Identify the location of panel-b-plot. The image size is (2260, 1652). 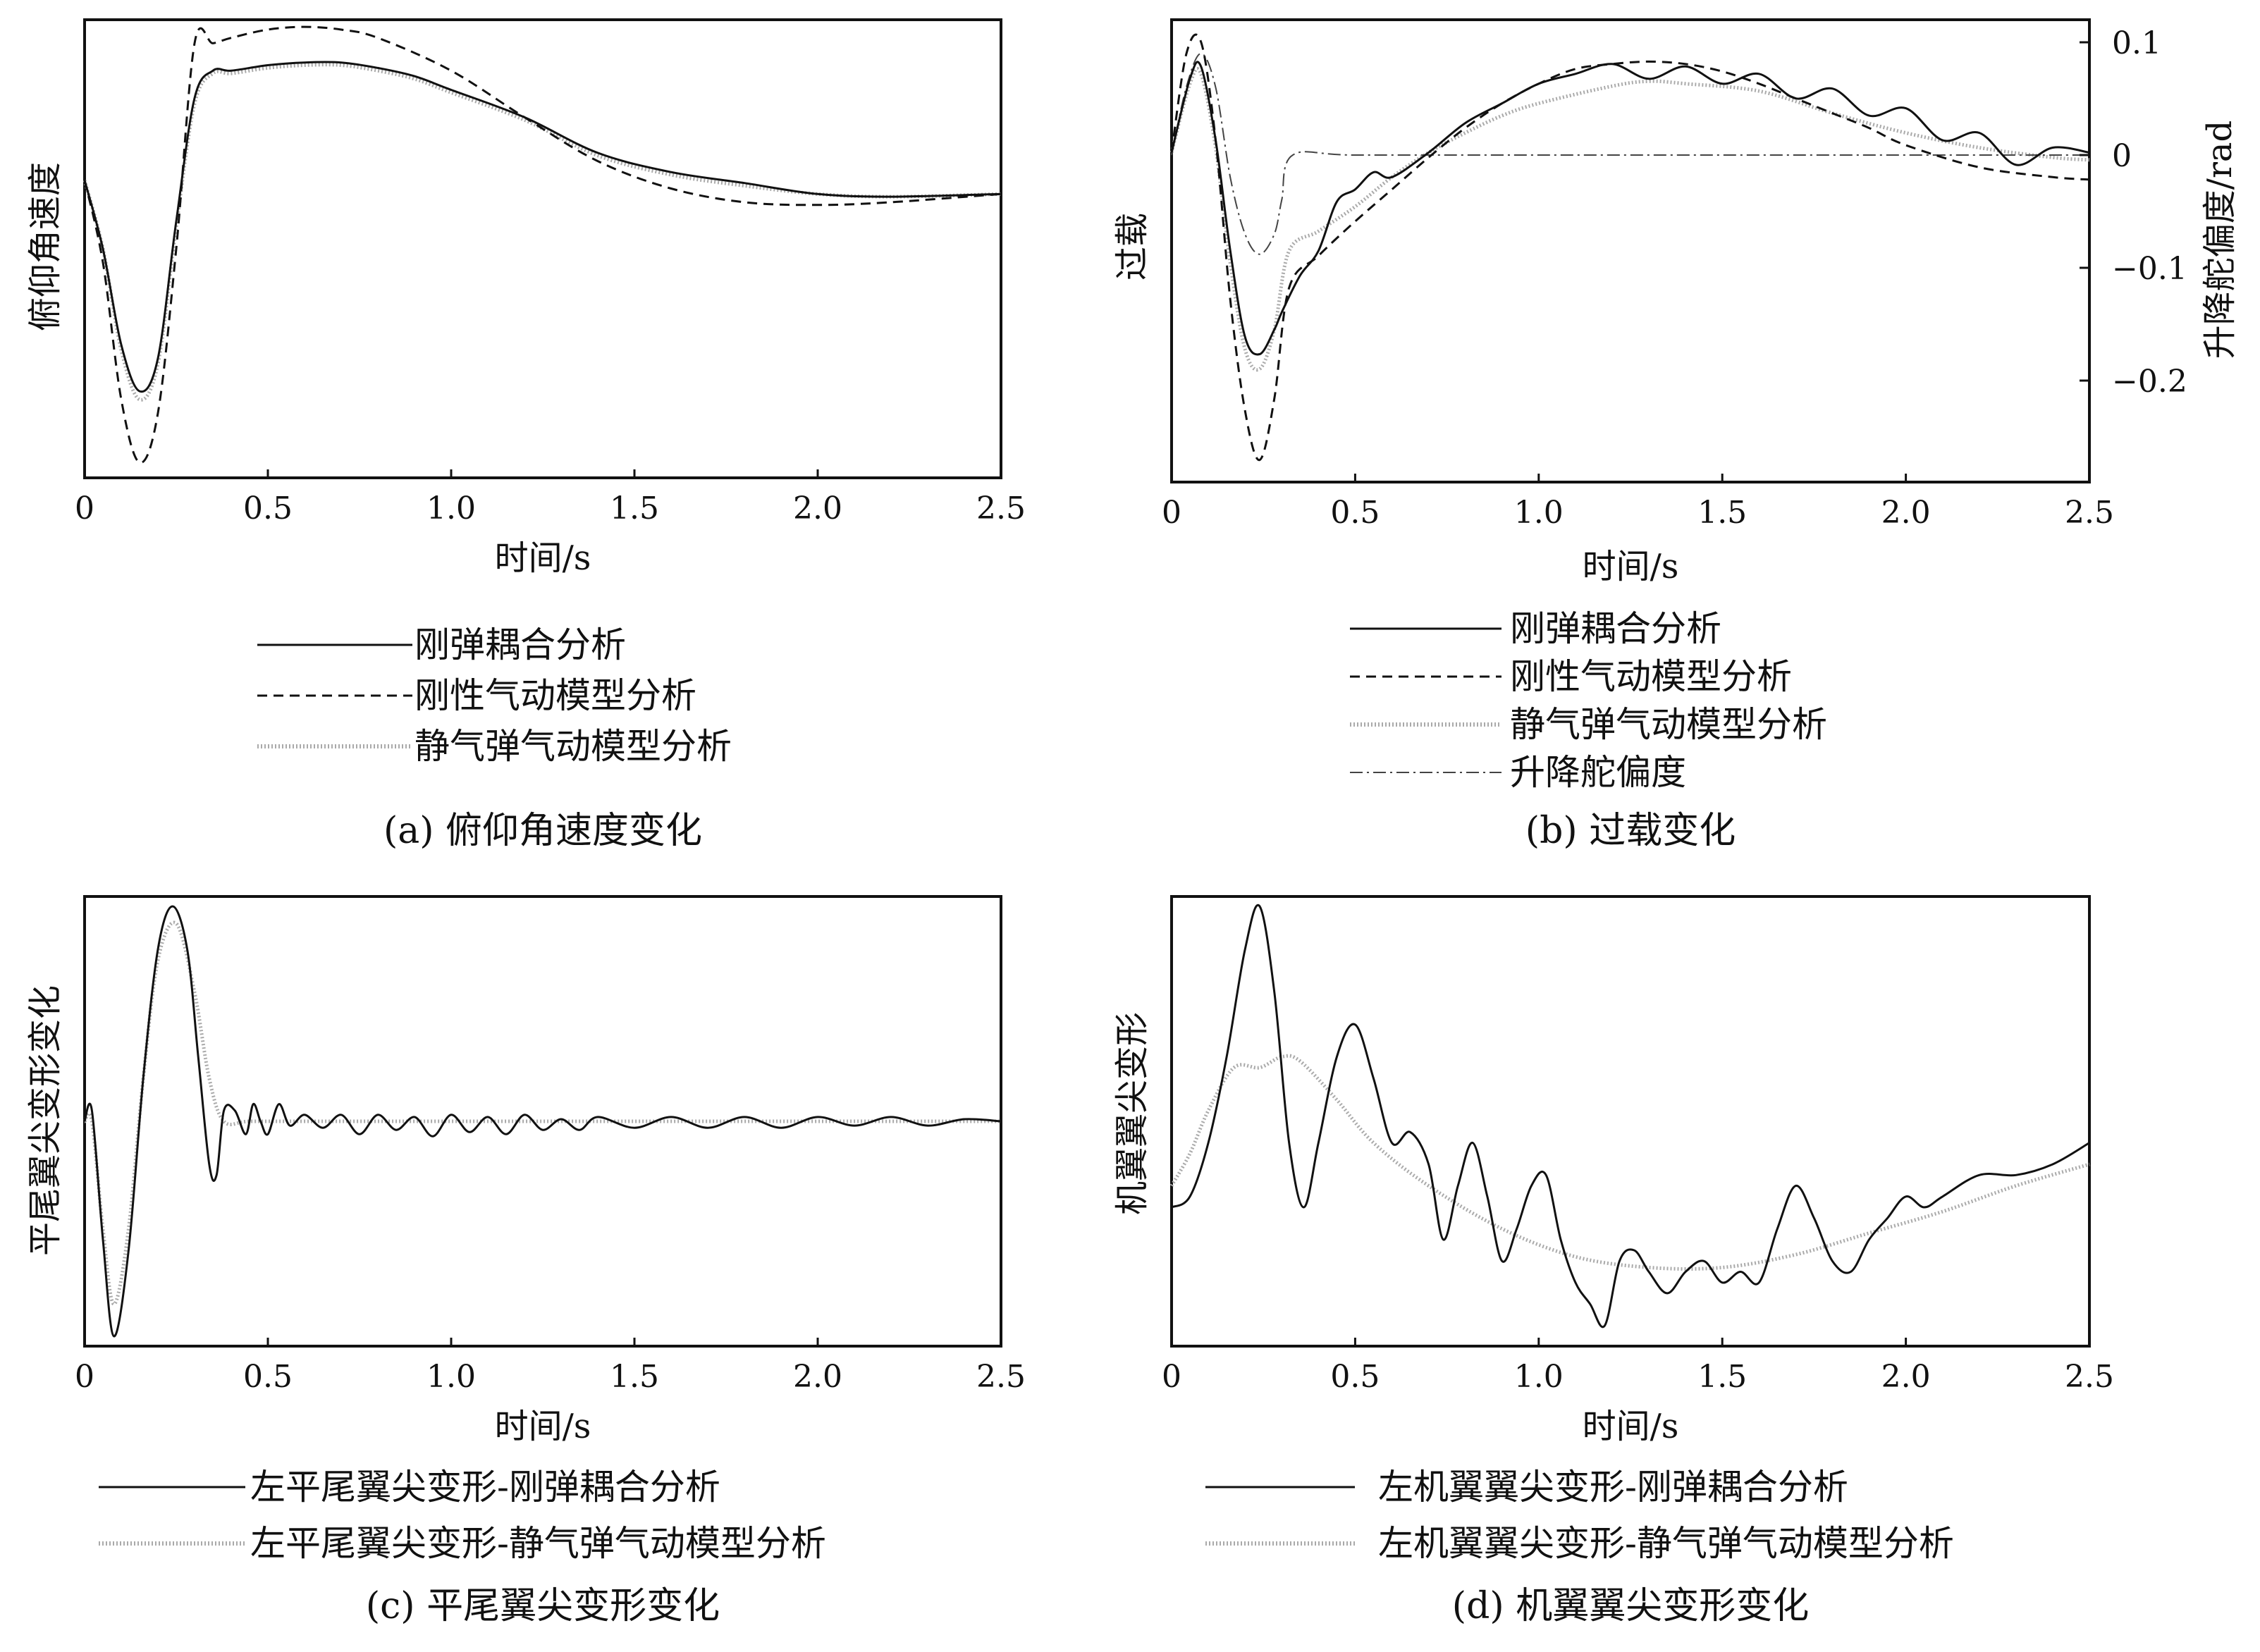
(1629, 247).